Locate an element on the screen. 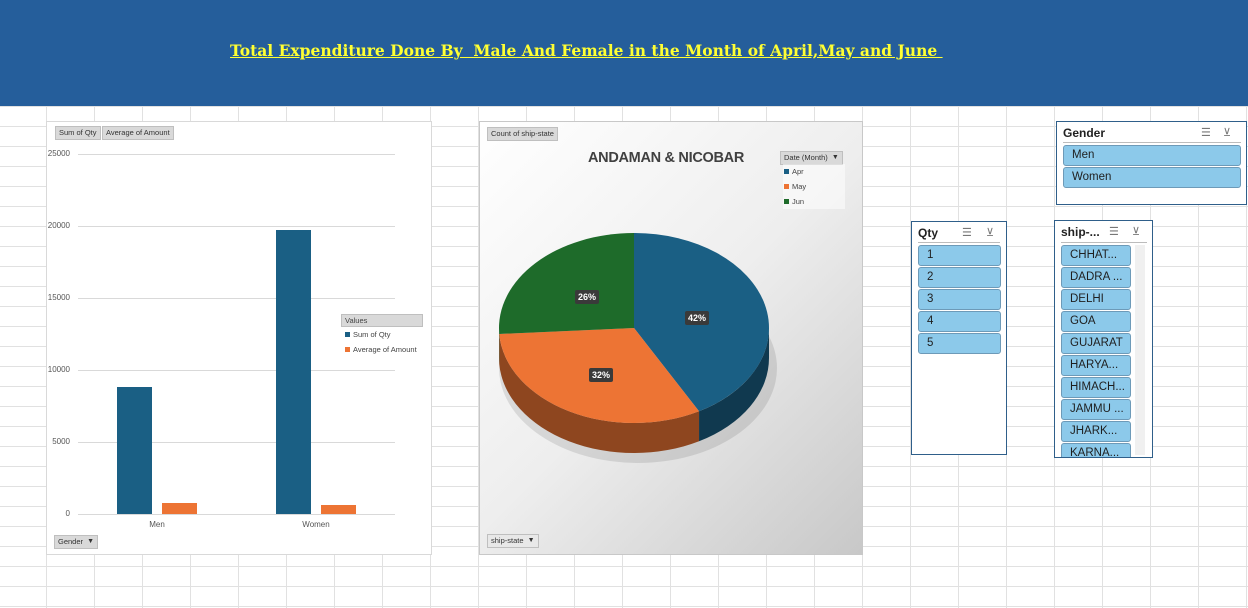 The width and height of the screenshot is (1248, 608). gender-axis-field-button: Gender ▼ is located at coordinates (76, 542).